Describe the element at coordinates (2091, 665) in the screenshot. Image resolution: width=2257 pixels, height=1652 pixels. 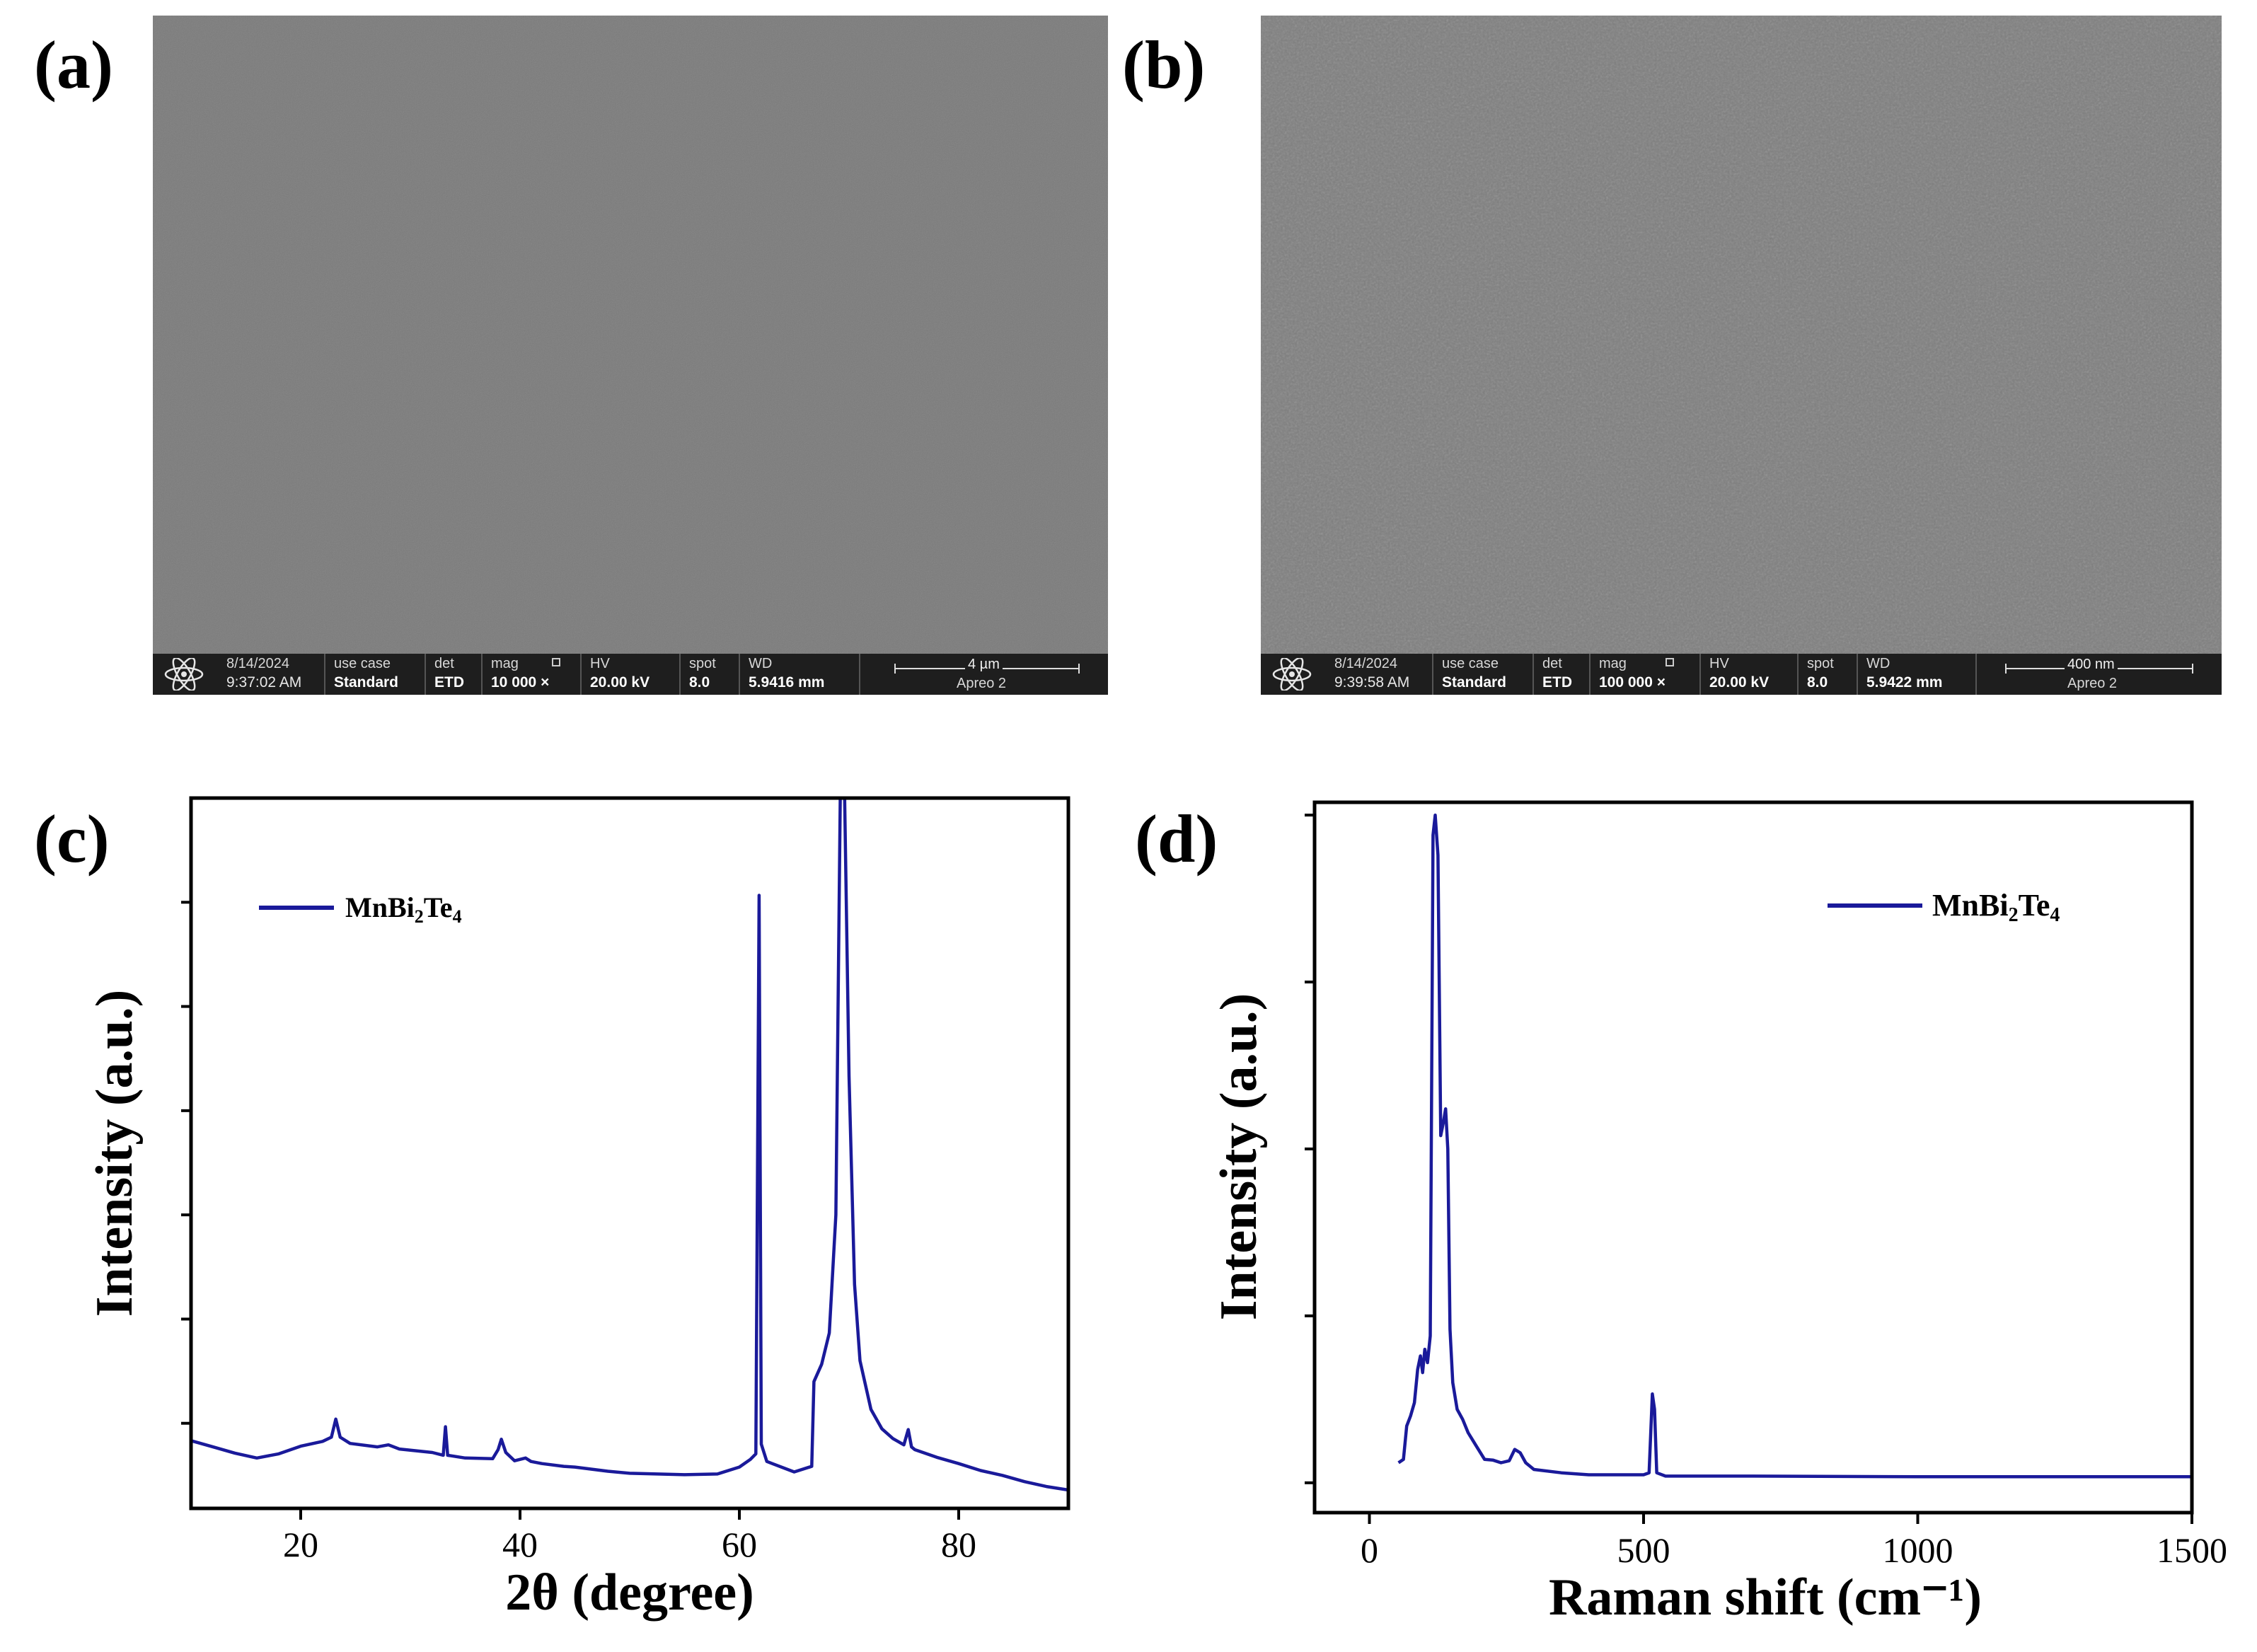
I see `sem-scale-label: 400 nm` at that location.